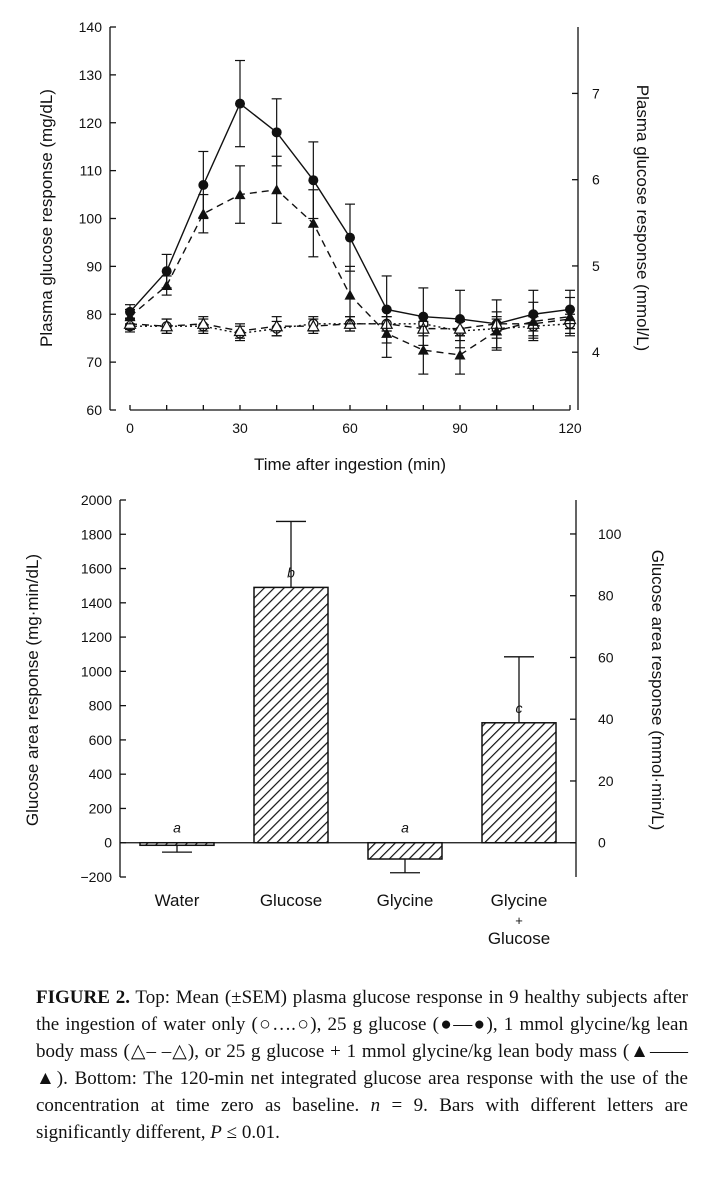  I want to click on series-open-triangle, so click(350, 323).